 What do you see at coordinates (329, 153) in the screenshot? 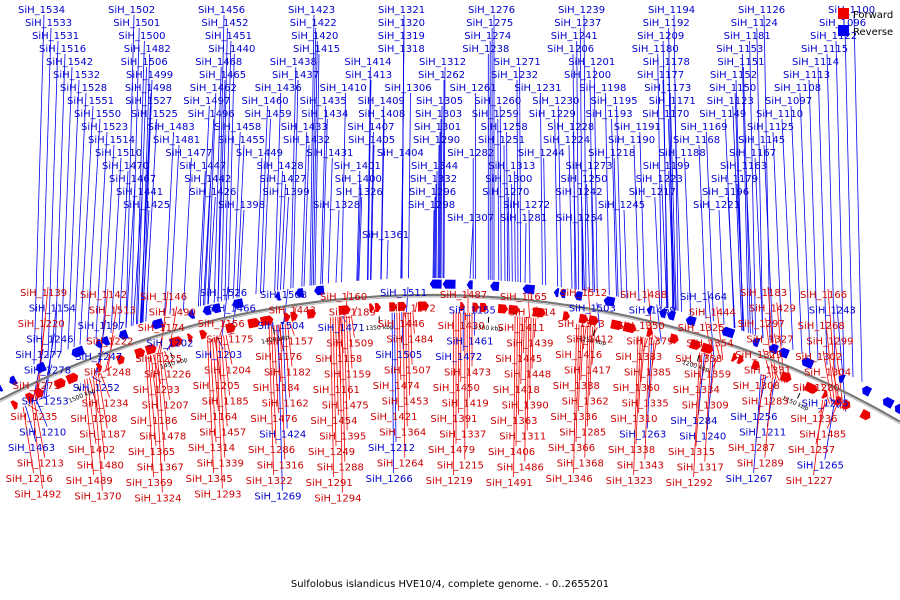
I see `gene-label: SiH_1431` at bounding box center [329, 153].